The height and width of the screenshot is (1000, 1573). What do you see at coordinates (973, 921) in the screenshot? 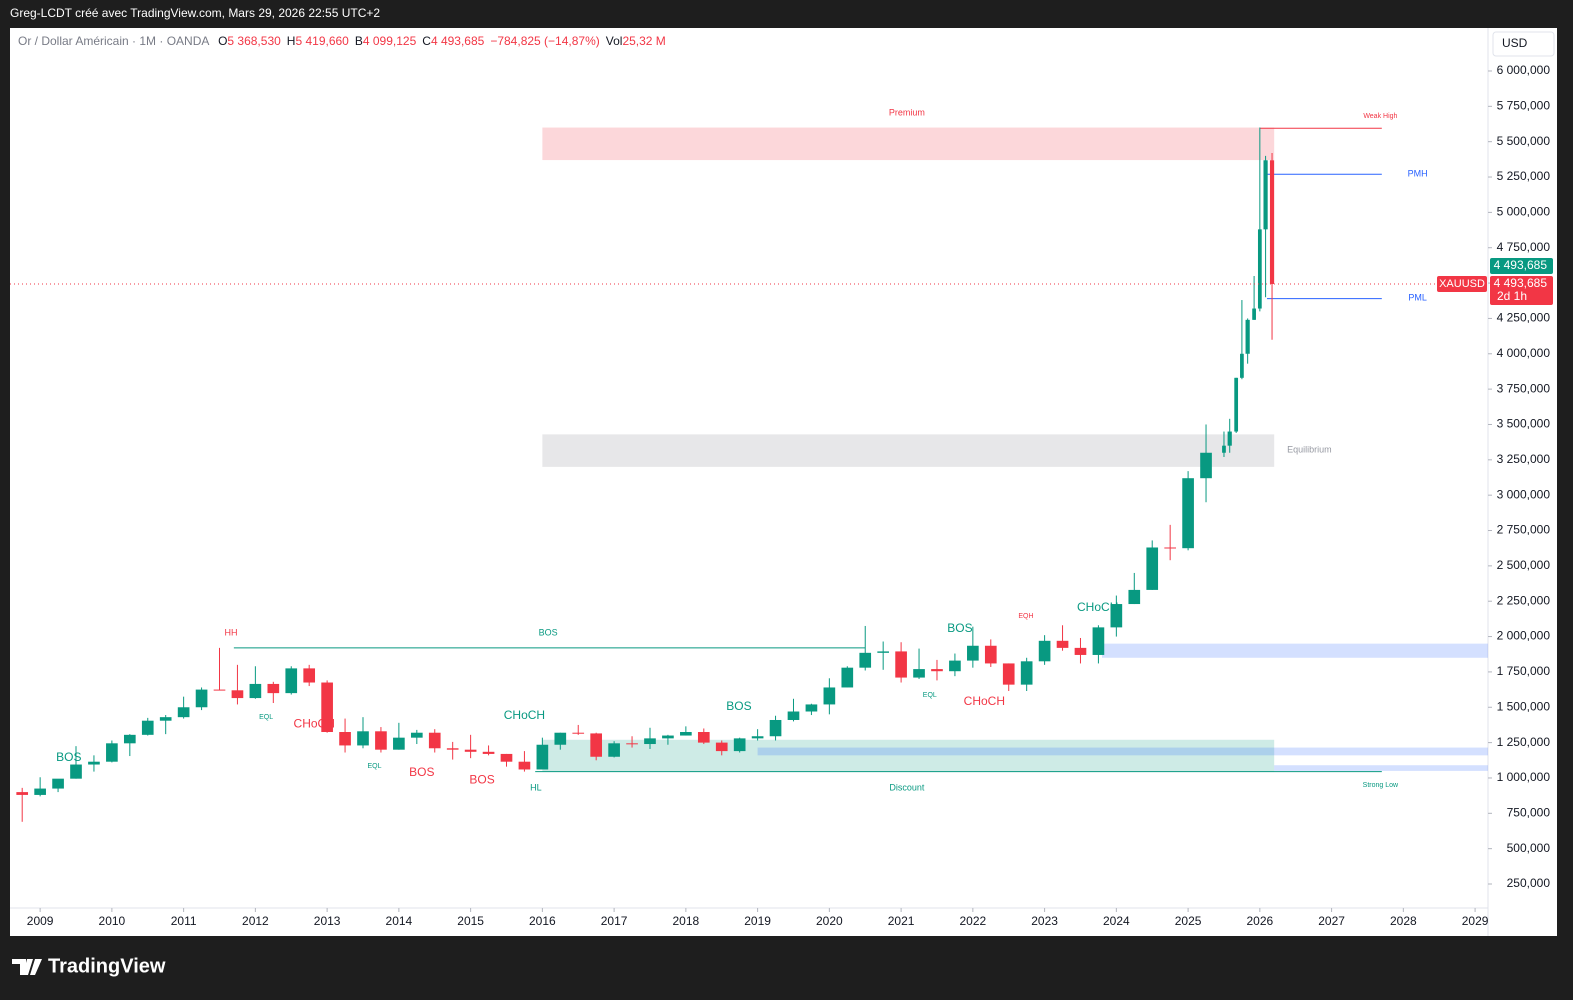
I see `x-tick-label: 2022` at bounding box center [973, 921].